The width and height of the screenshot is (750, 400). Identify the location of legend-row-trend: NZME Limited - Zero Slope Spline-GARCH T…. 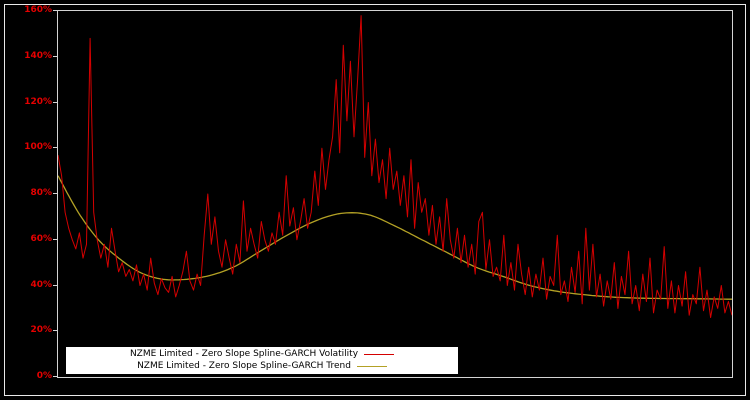
(262, 366).